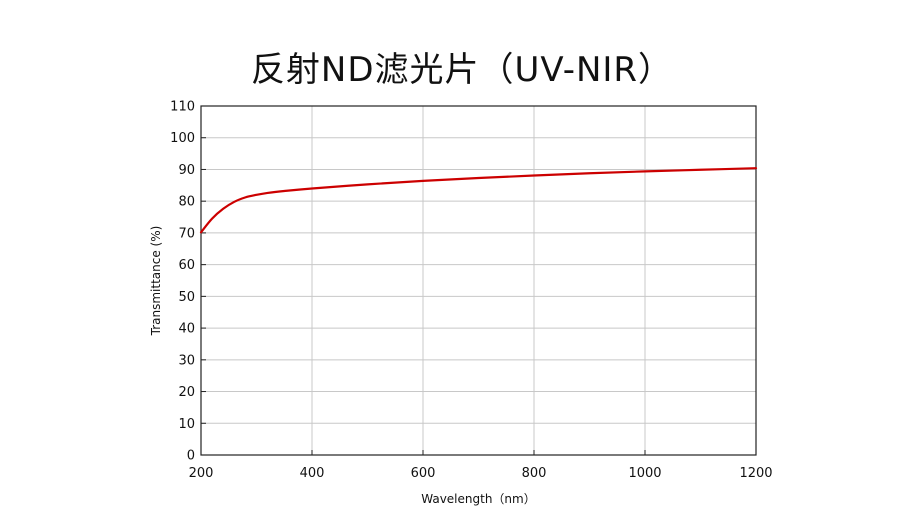 The image size is (924, 524). I want to click on y-axis: 0 10 20 30 40 50 60 70 80 90 100 110, so click(188, 282).